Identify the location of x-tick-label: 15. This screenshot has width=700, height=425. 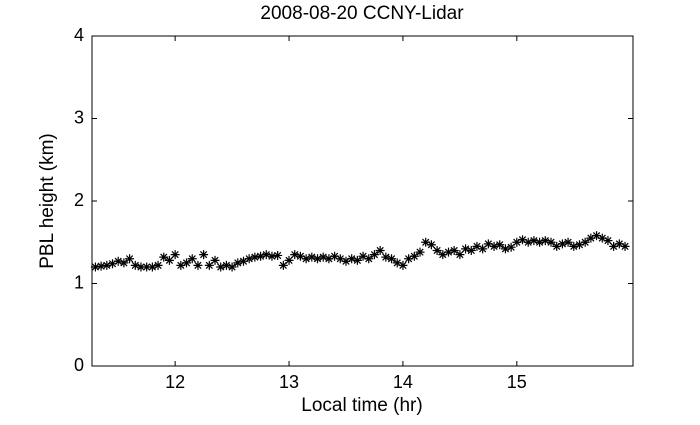
(517, 382).